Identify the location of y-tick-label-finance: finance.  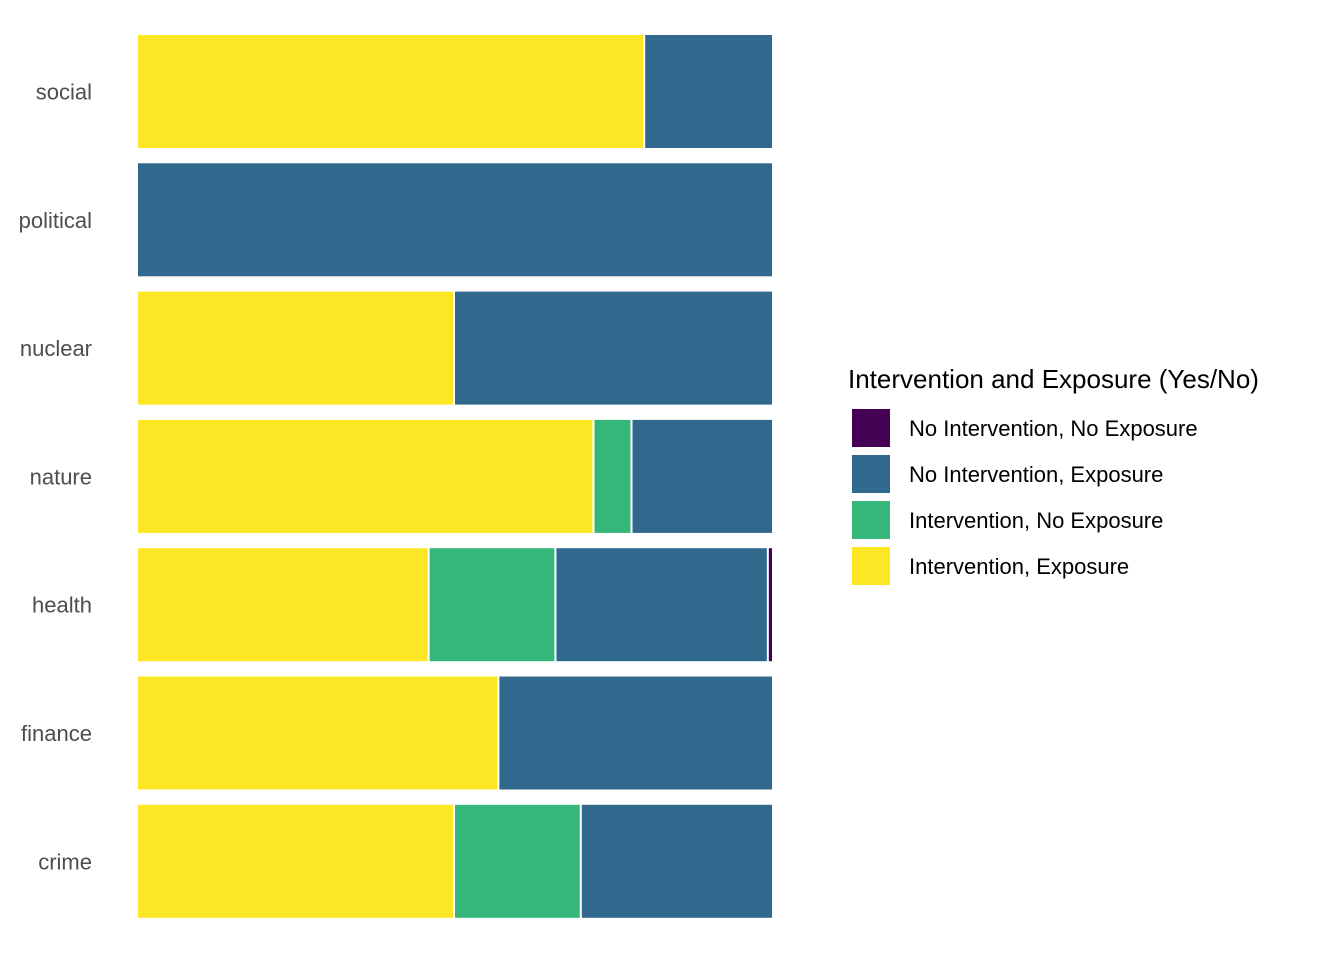
(56, 733).